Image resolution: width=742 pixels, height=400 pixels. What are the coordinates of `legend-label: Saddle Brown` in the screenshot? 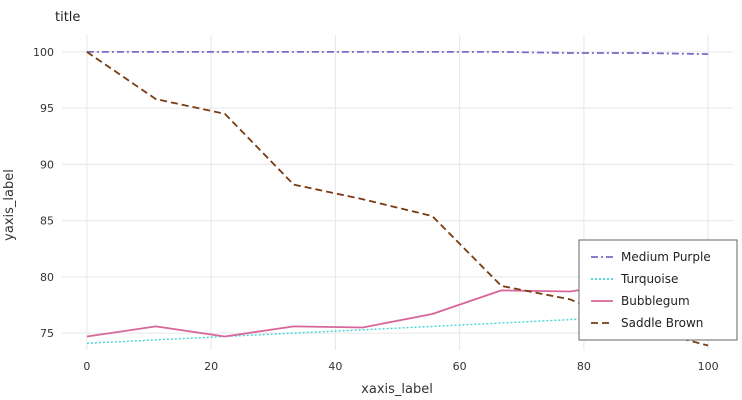 It's located at (662, 323).